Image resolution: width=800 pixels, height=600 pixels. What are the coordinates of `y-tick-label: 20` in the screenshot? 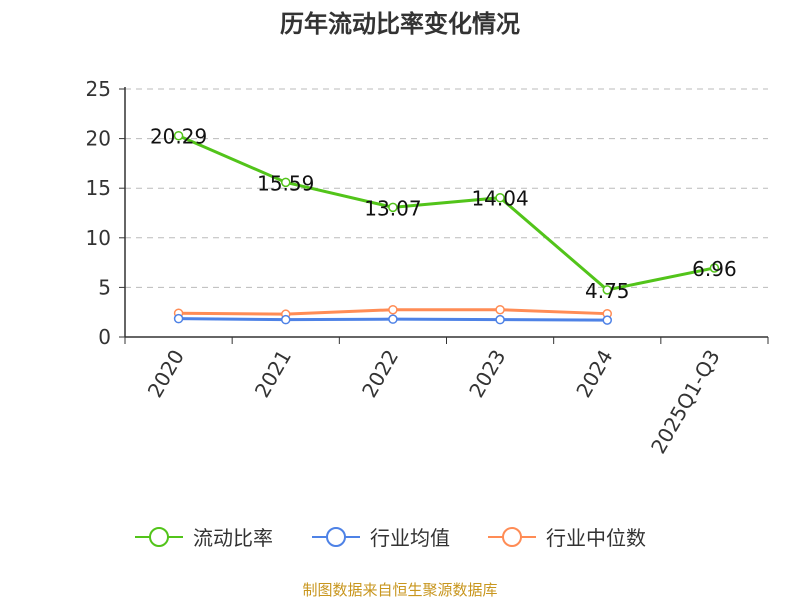 It's located at (98, 139).